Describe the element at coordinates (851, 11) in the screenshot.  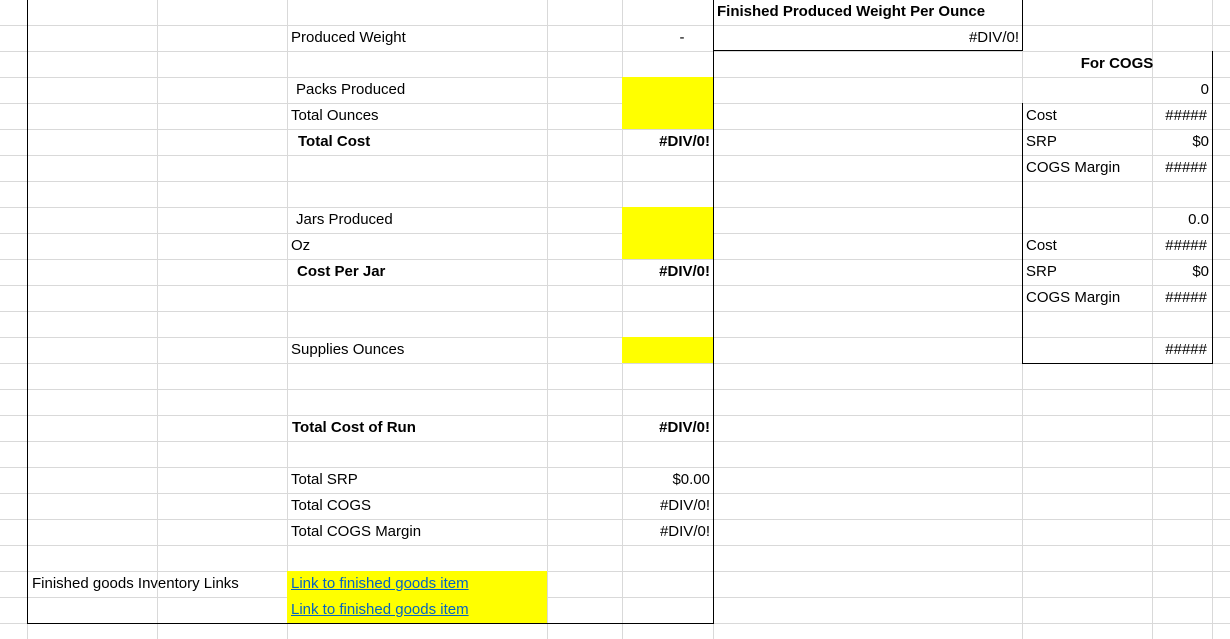
I see `weight-per-ounce-header: Finished Produced Weight Per Ounce` at that location.